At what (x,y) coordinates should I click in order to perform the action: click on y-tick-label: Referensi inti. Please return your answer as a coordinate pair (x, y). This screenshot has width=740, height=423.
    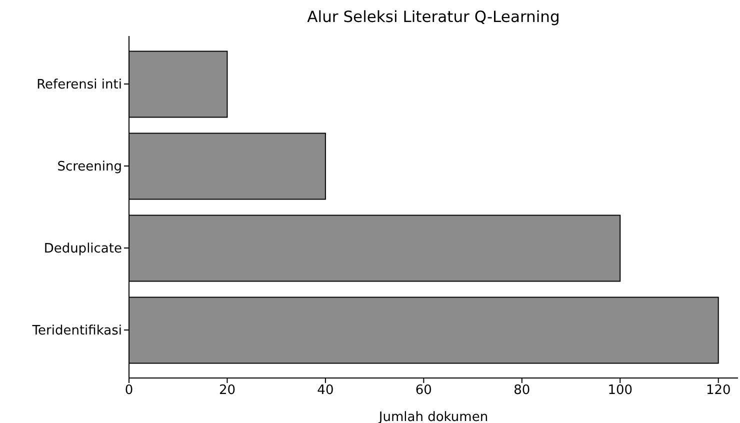
    Looking at the image, I should click on (79, 85).